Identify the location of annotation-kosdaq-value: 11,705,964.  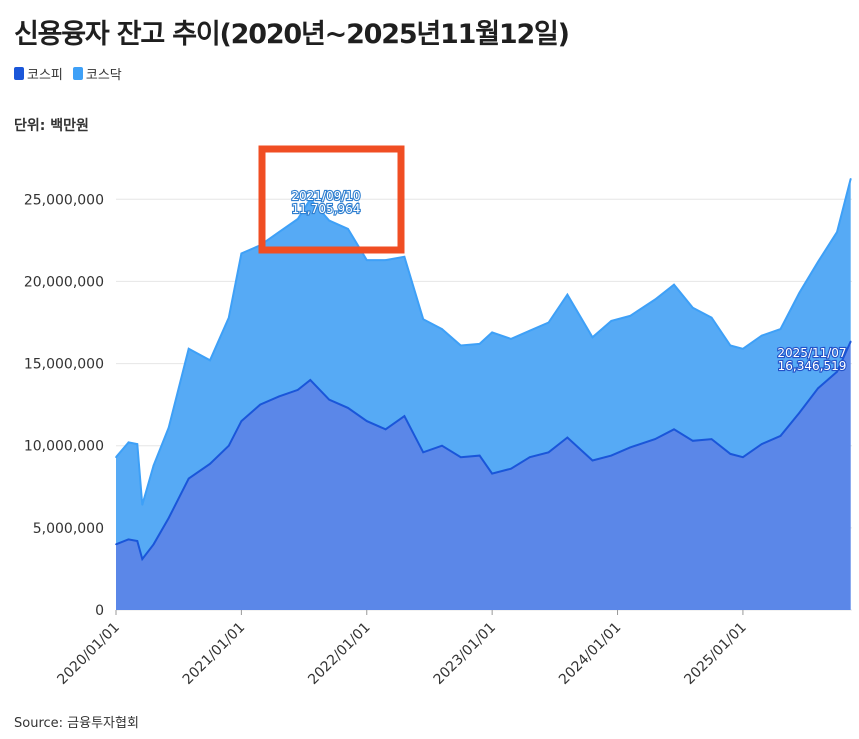
(326, 209).